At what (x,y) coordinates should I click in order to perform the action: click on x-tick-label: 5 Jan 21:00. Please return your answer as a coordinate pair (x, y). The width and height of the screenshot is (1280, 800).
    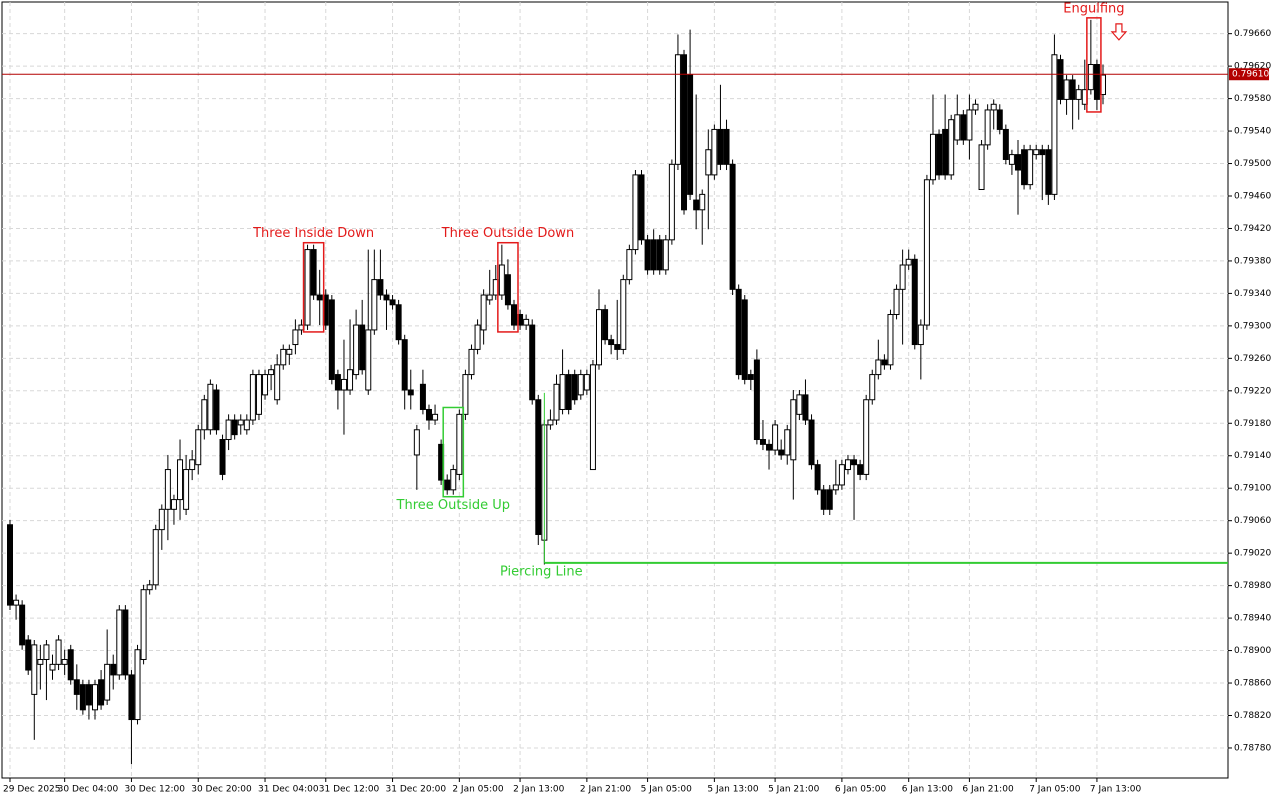
    Looking at the image, I should click on (794, 790).